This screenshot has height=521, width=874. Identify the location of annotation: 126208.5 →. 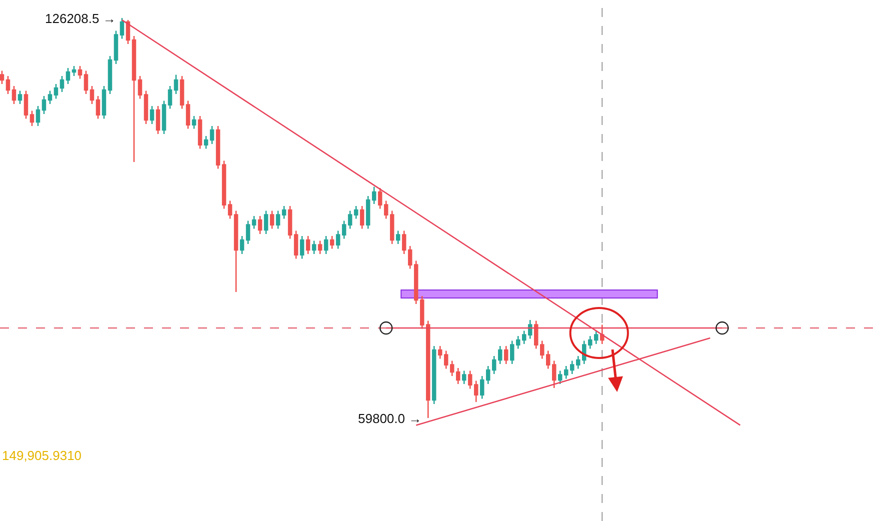
(80, 18).